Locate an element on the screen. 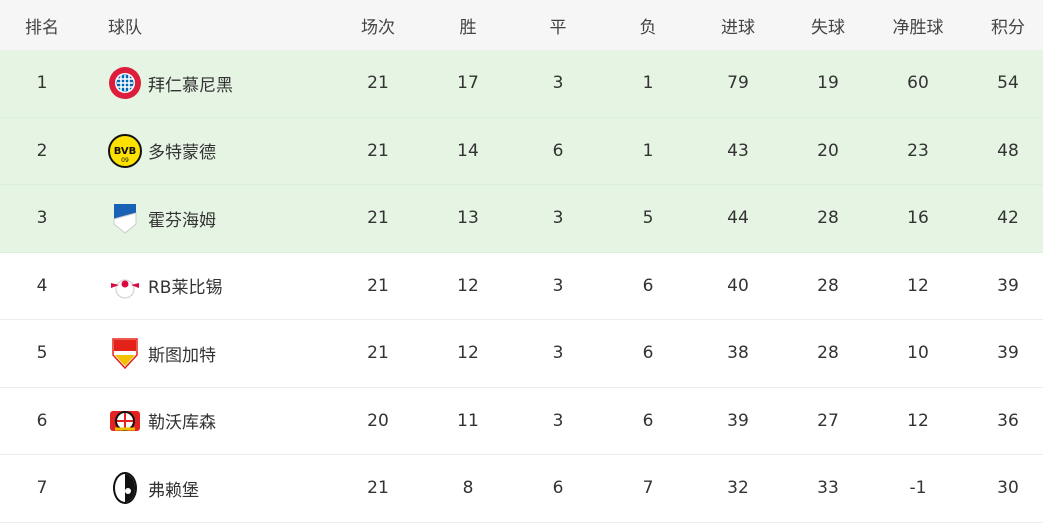 The height and width of the screenshot is (523, 1043). goals-against: 20 is located at coordinates (828, 150).